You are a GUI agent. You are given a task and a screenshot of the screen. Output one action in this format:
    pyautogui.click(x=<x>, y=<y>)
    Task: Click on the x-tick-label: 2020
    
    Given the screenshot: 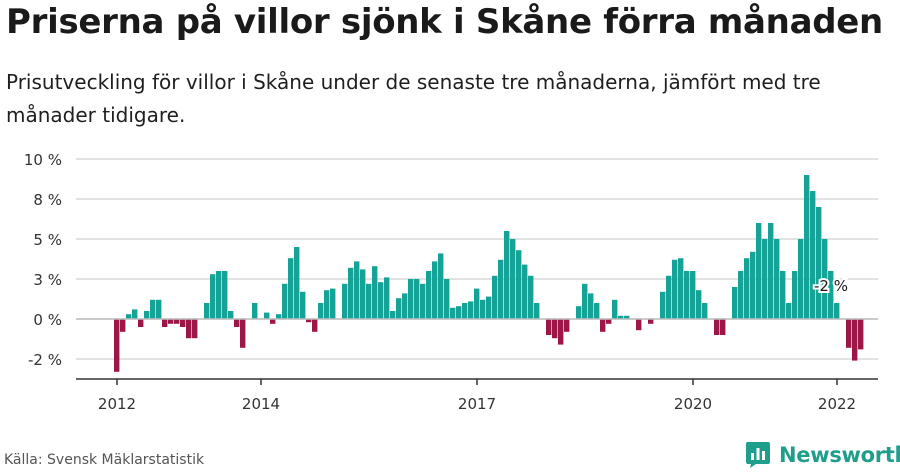 What is the action you would take?
    pyautogui.click(x=693, y=404)
    